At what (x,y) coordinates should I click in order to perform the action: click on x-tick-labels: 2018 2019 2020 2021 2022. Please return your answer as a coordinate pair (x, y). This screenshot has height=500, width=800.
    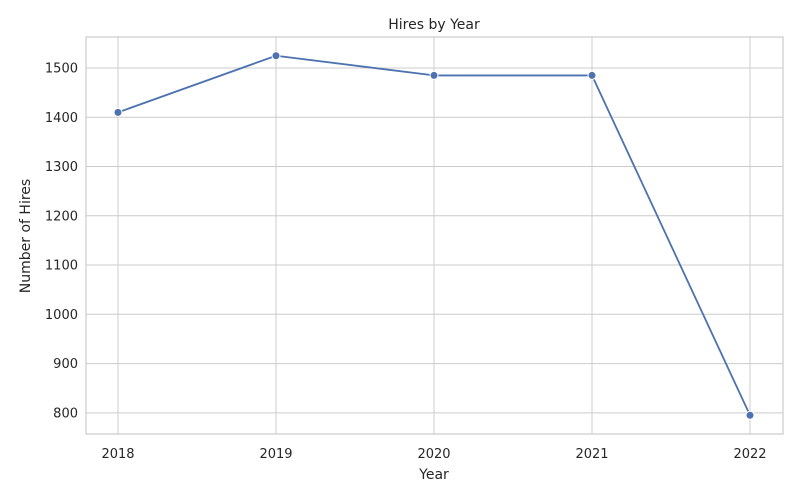
    Looking at the image, I should click on (433, 454).